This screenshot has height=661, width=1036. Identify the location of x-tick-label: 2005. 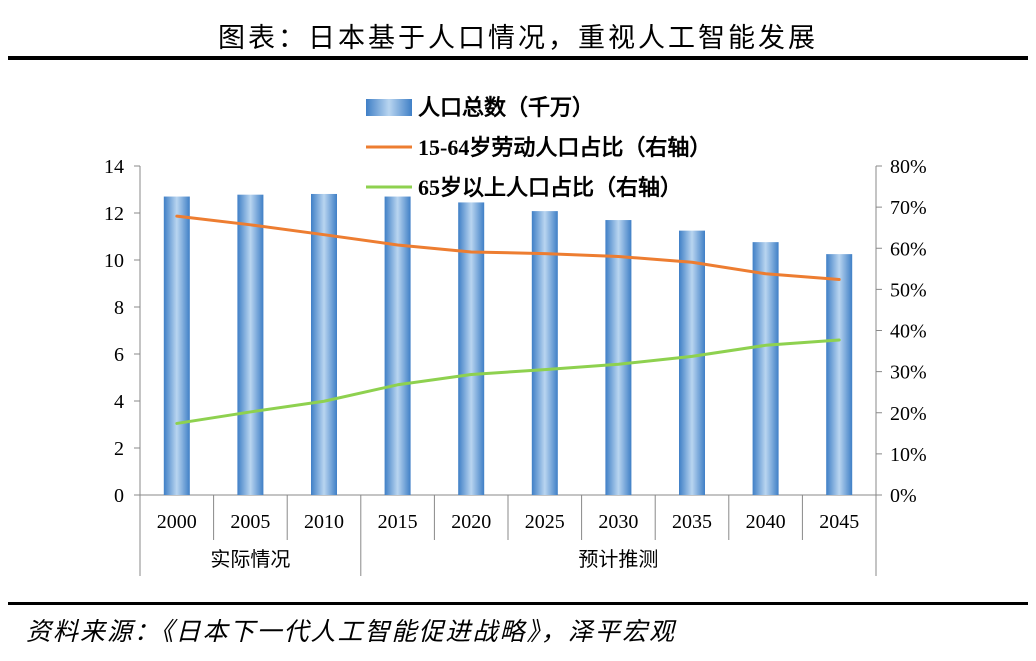
(250, 522).